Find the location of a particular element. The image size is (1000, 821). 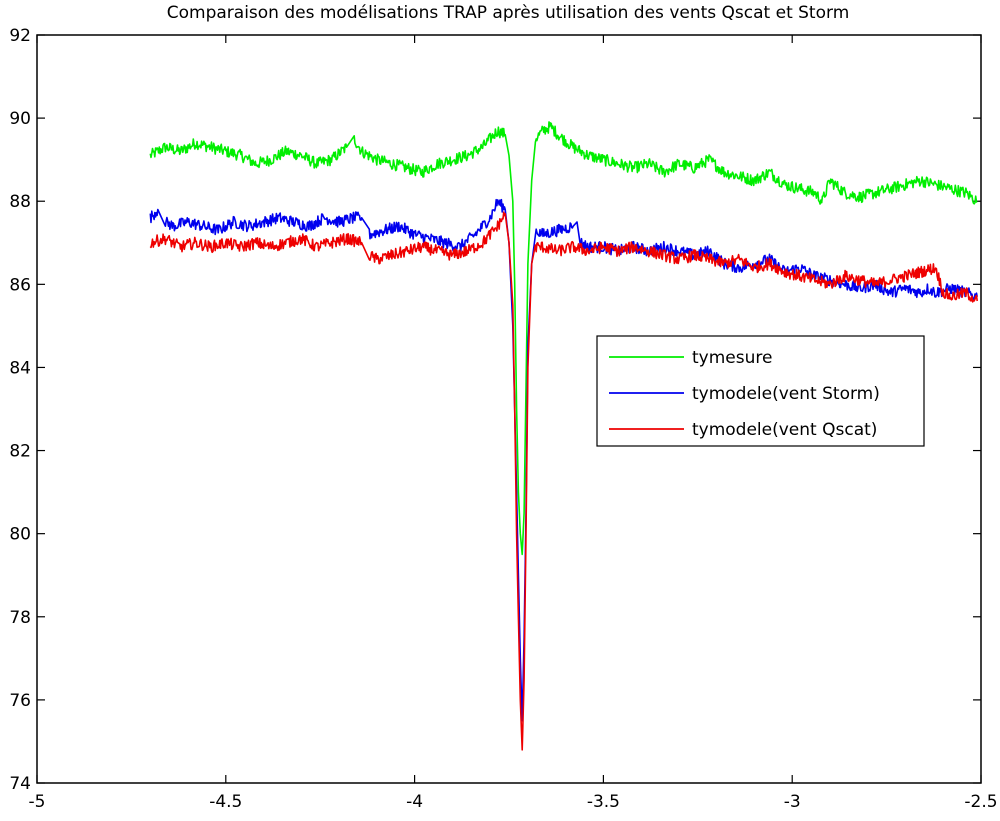

y-tick-label: 84 is located at coordinates (20, 368).